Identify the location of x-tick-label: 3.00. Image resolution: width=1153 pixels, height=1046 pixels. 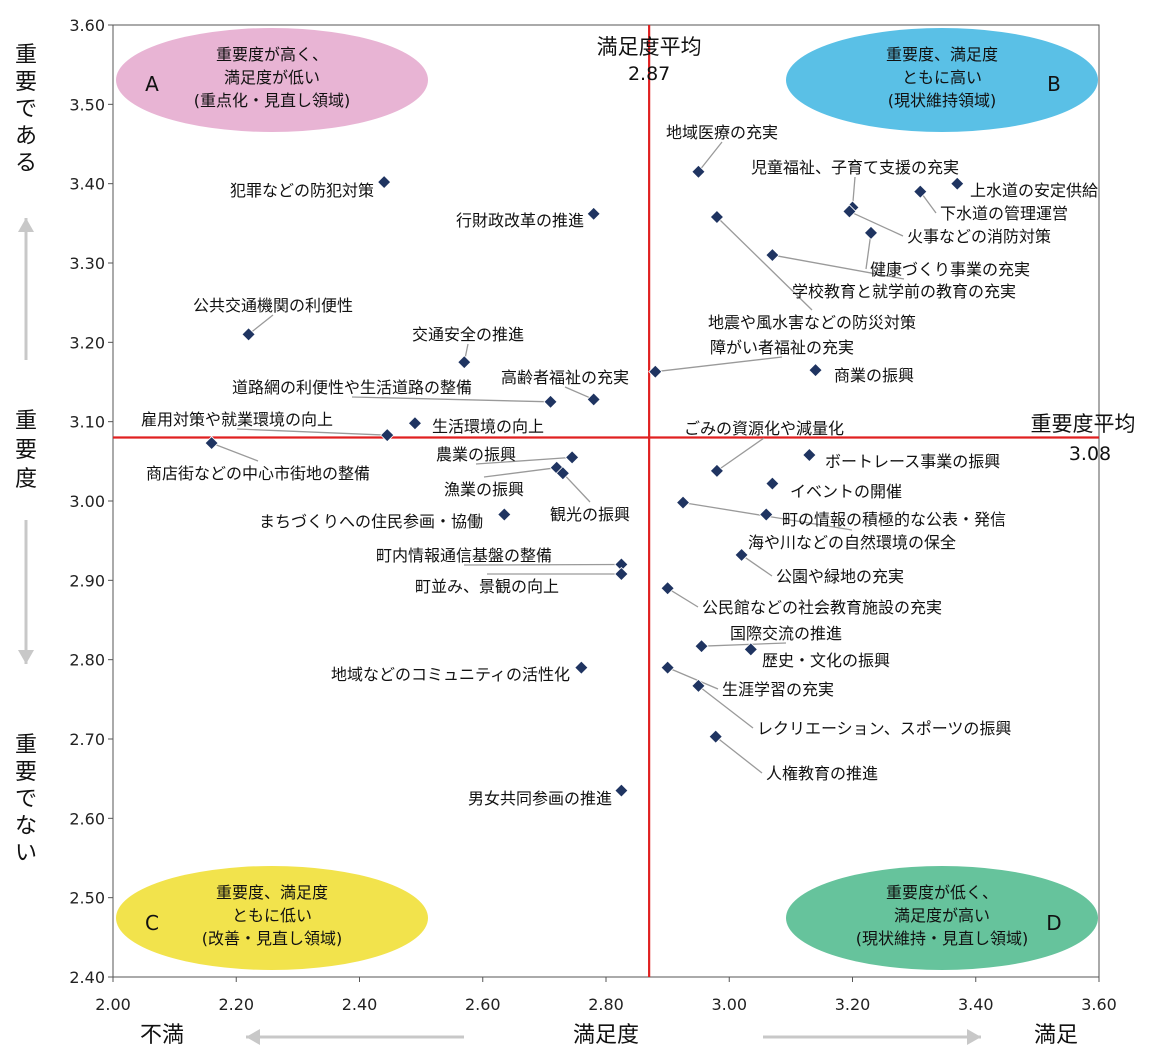
(729, 1004).